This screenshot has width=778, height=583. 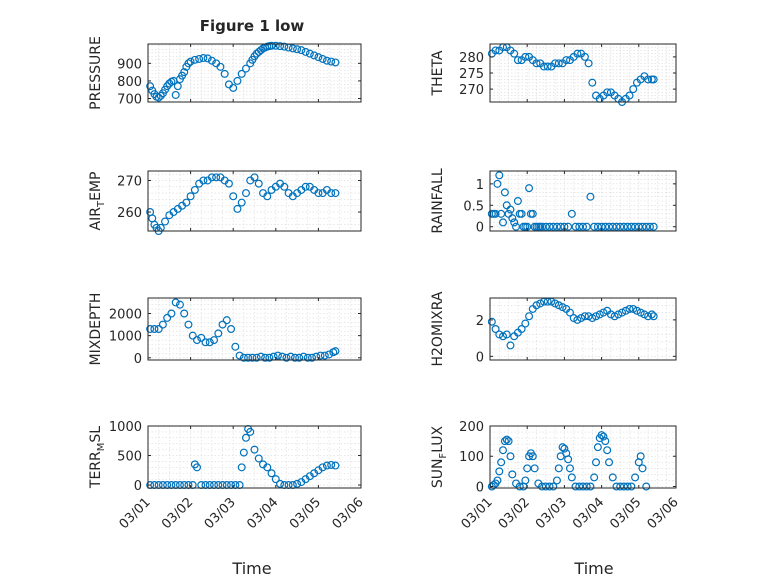 I want to click on y-tick-label: 270, so click(x=129, y=181).